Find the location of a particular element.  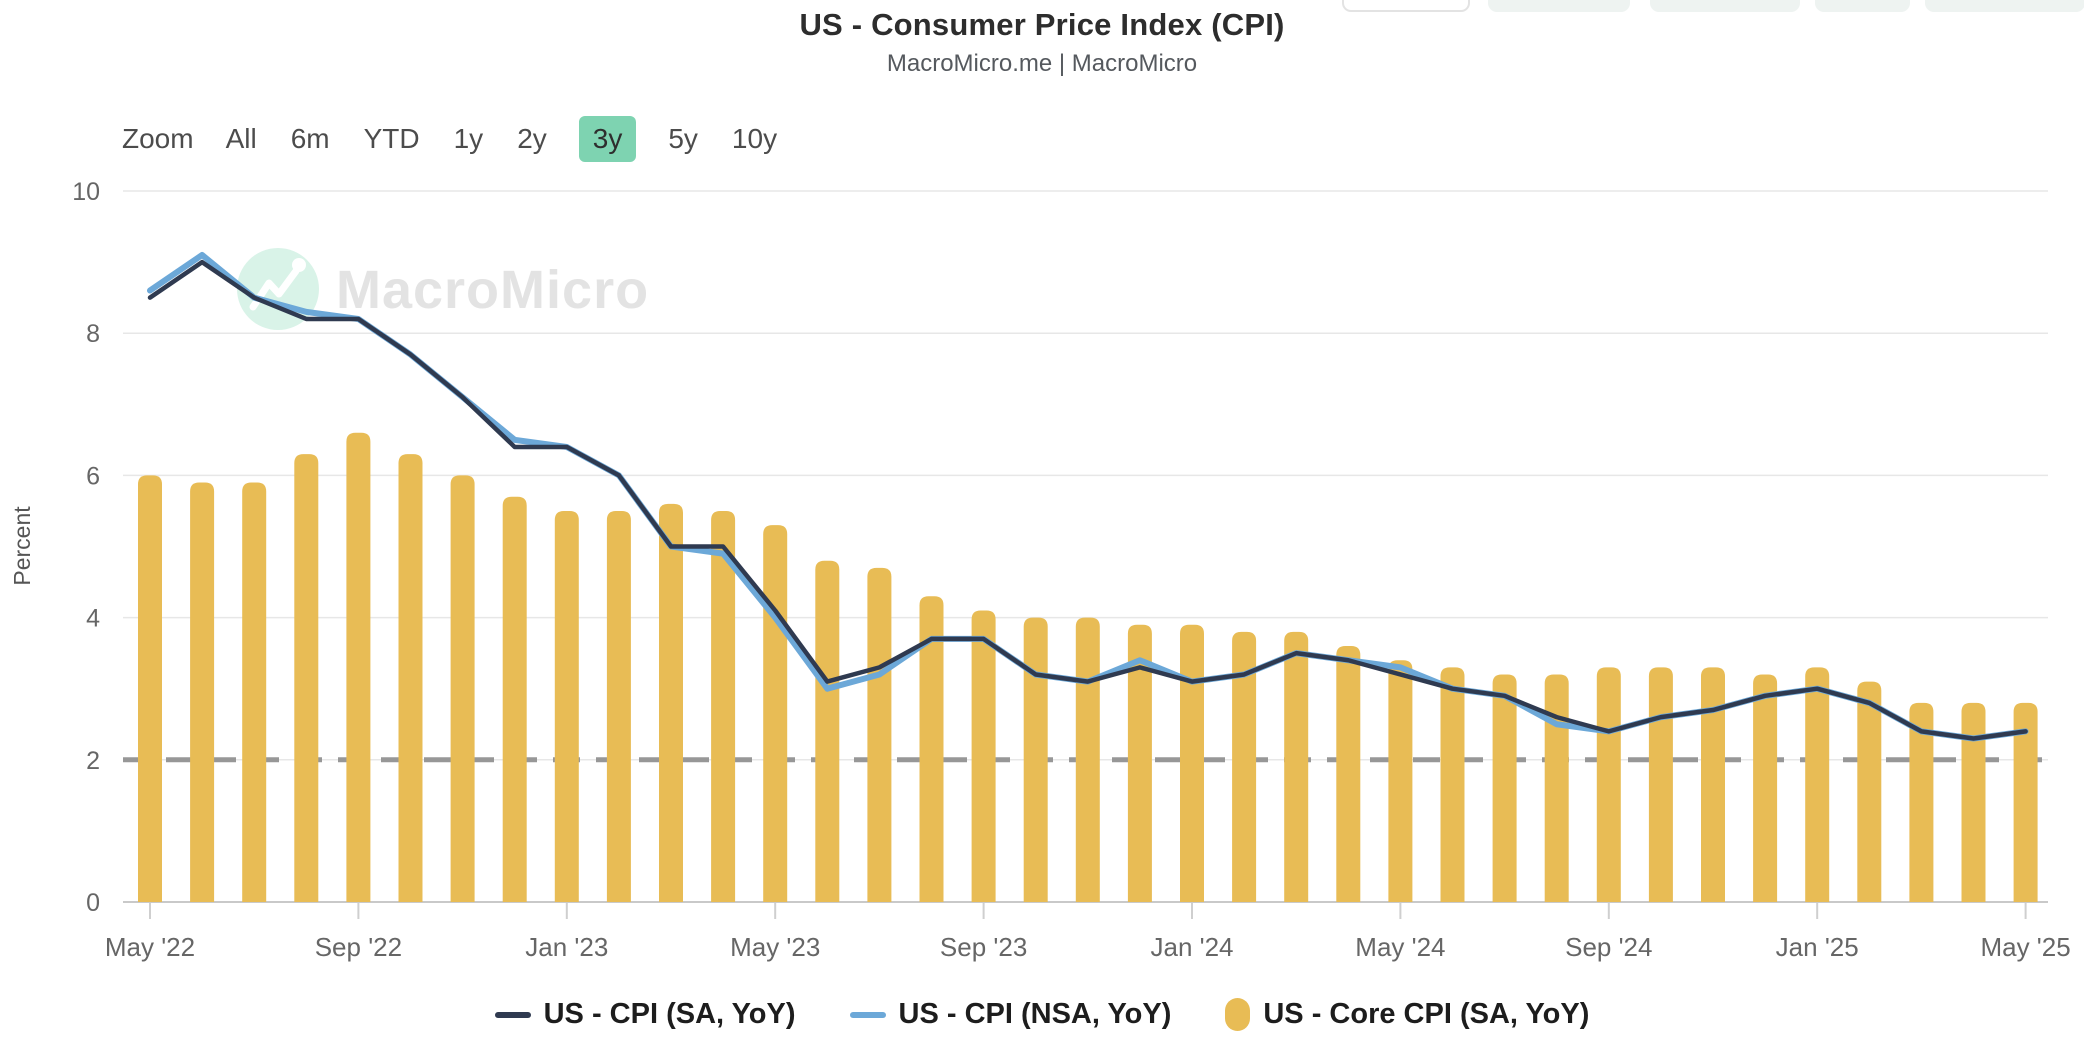

page-subtitle: MacroMicro.me | MacroMicro is located at coordinates (1042, 63).